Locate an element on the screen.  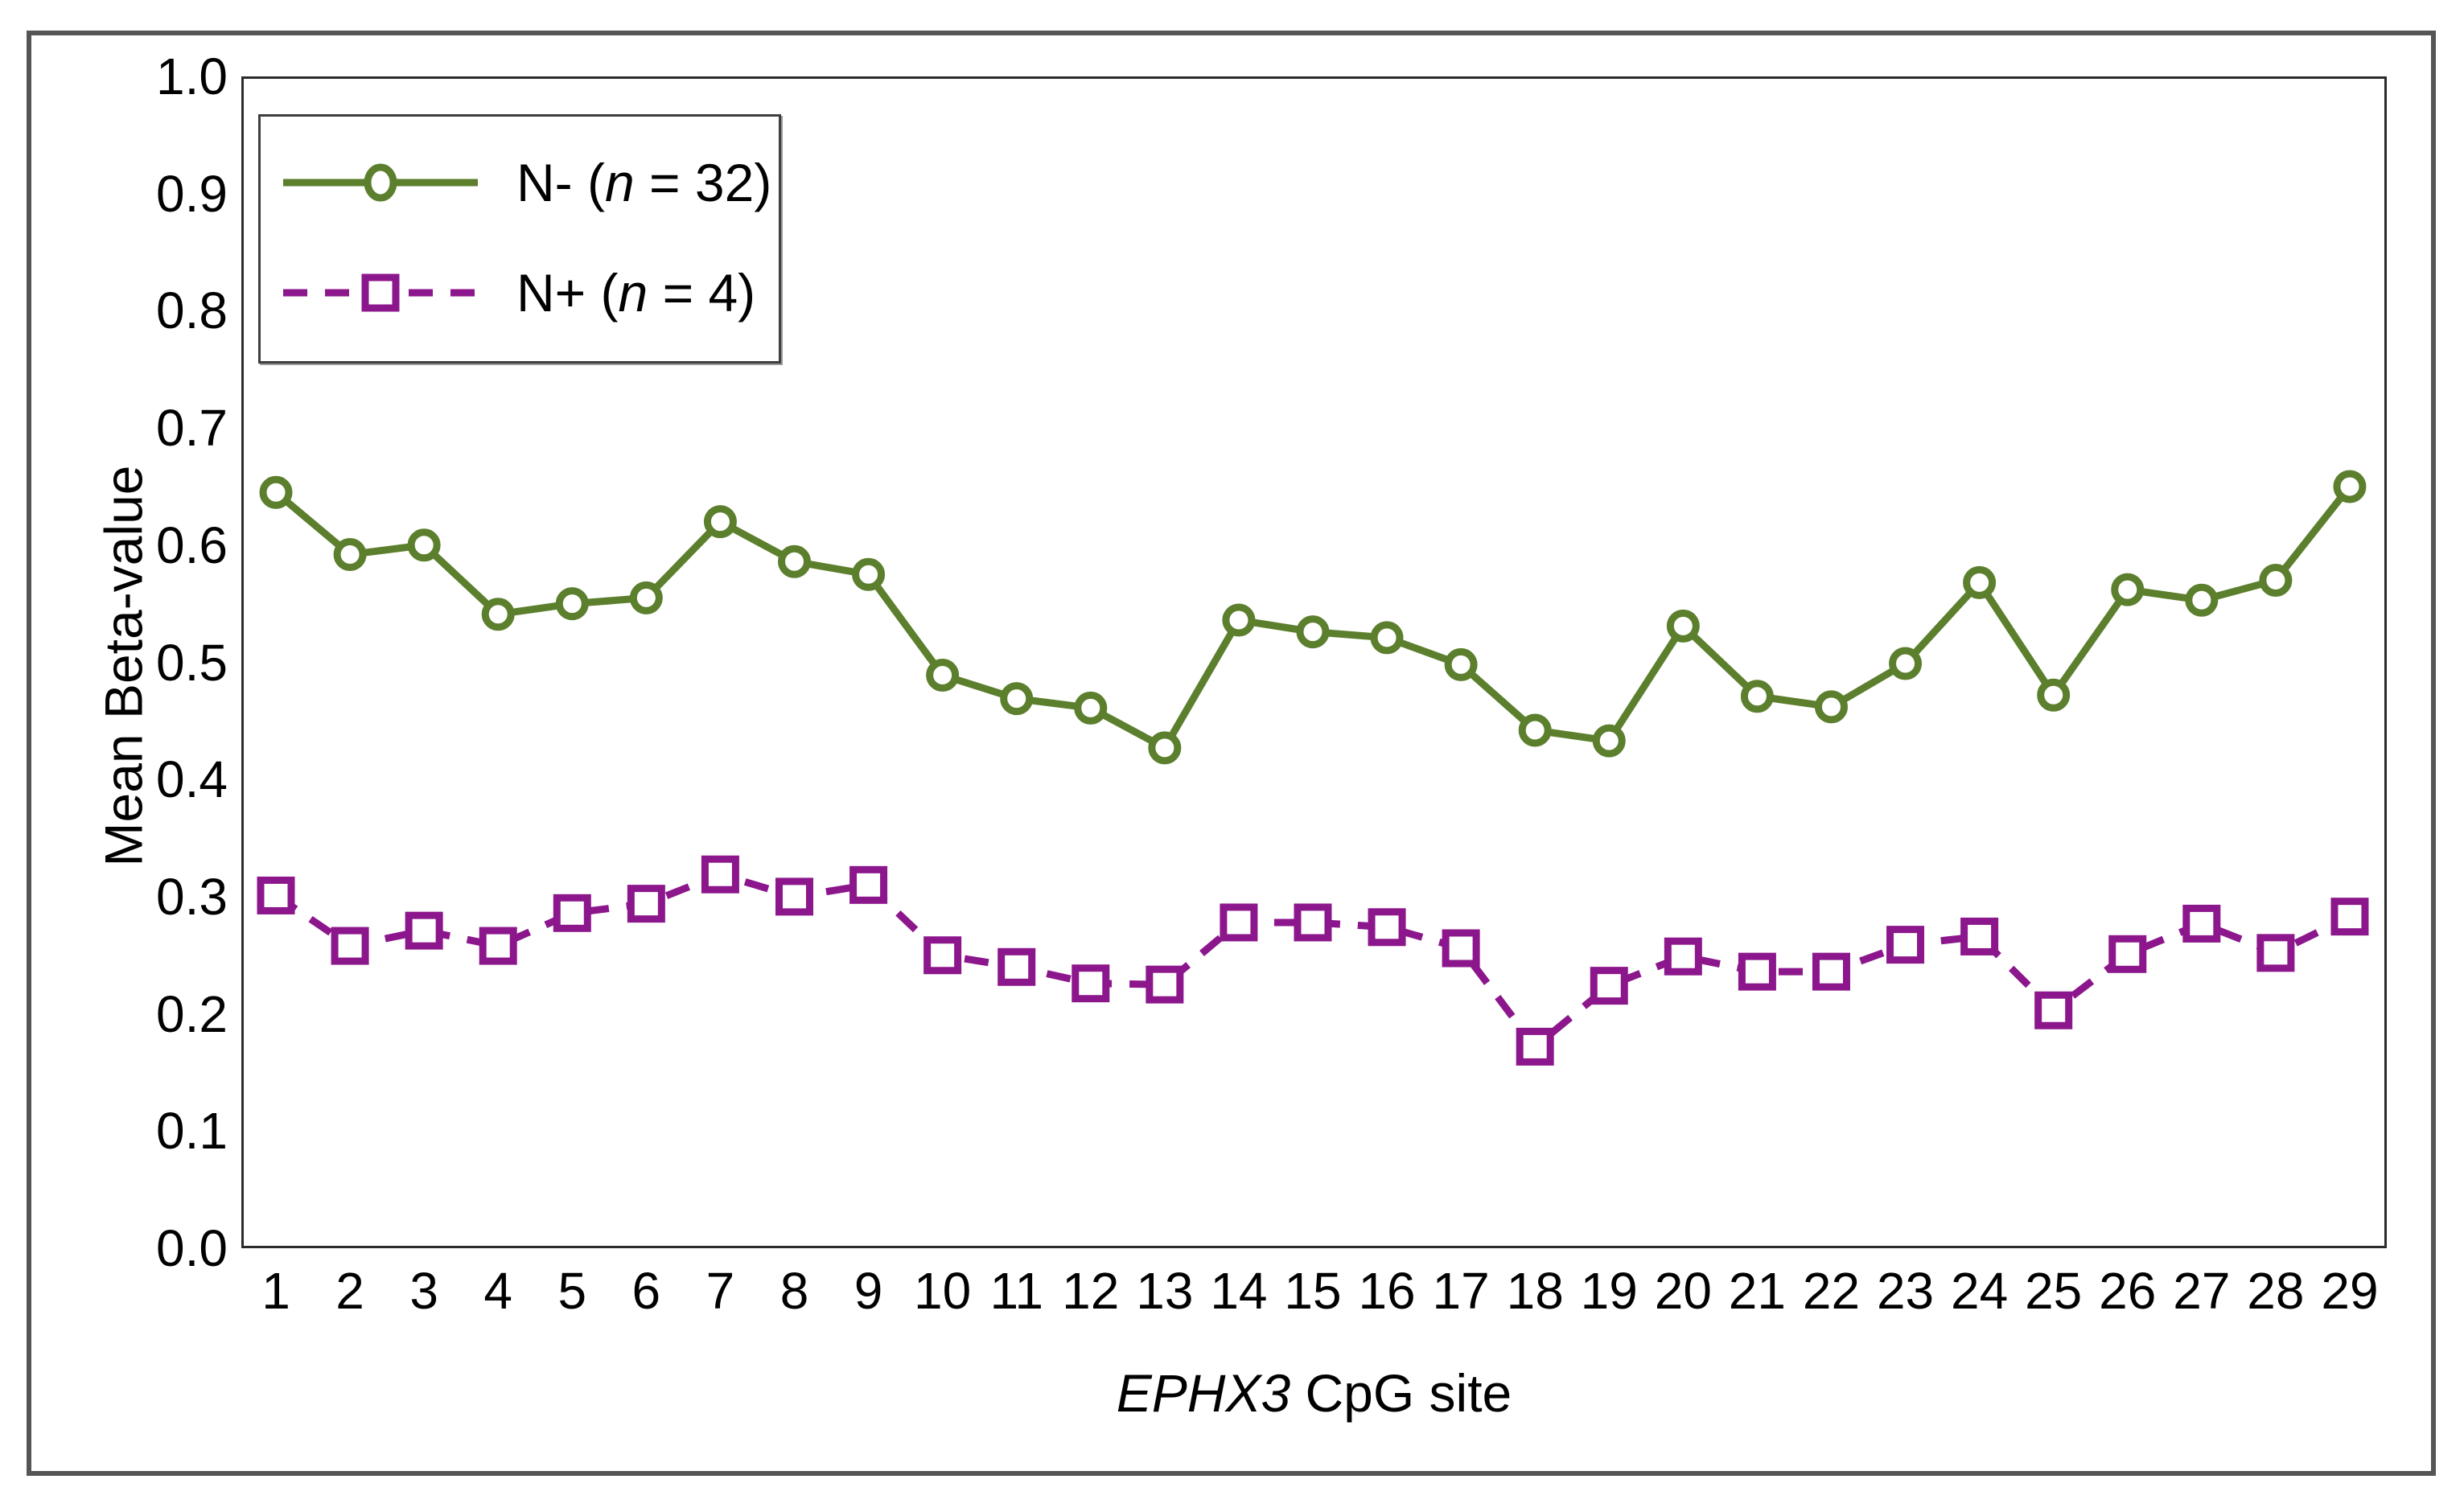
x-axis-title-gene: EPHX3 is located at coordinates (1203, 1393).